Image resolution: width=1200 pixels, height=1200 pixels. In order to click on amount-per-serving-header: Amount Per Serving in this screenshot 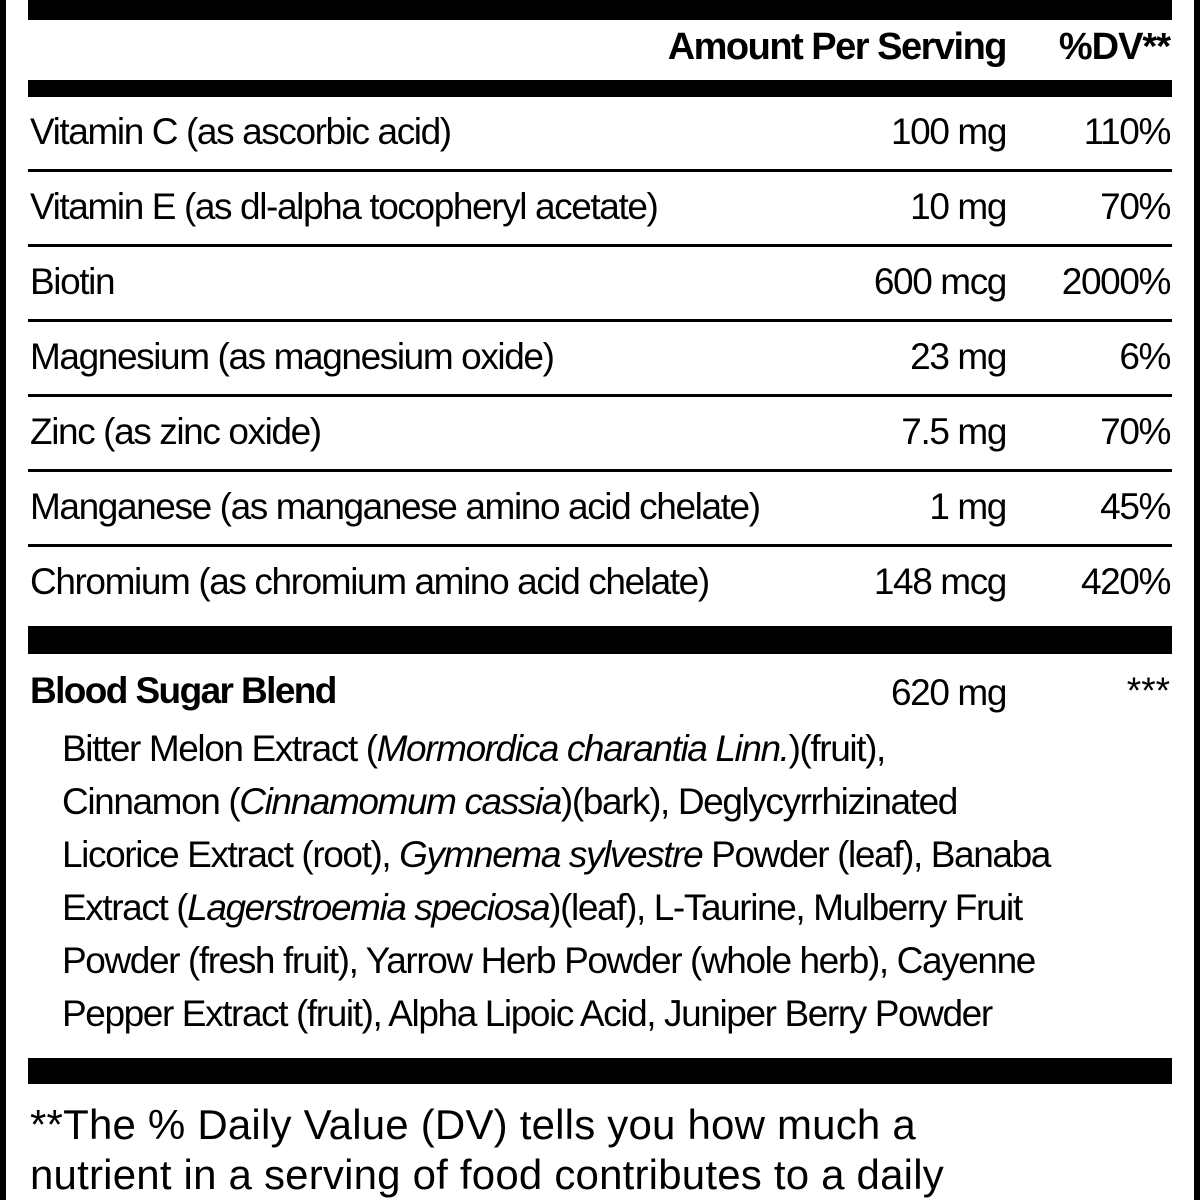, I will do `click(837, 47)`.